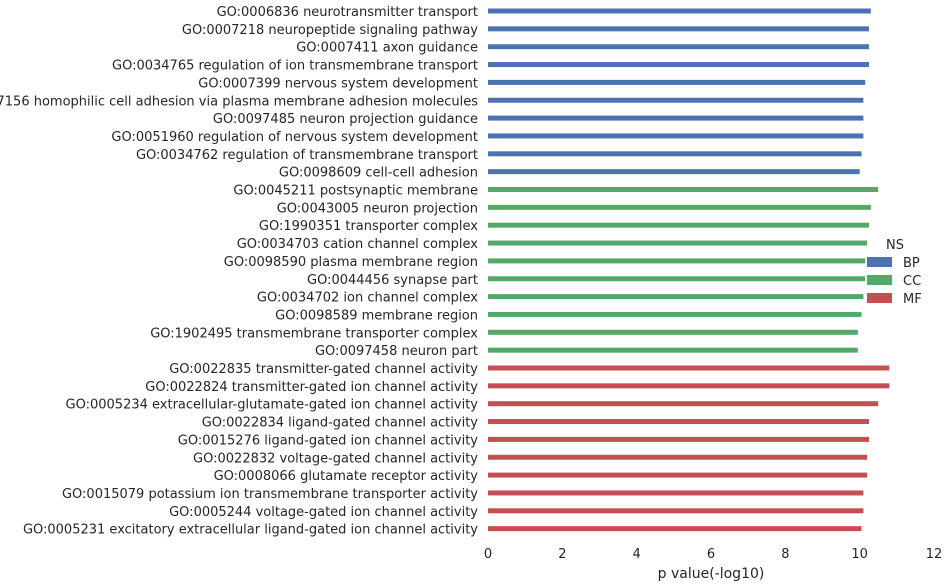  What do you see at coordinates (367, 298) in the screenshot?
I see `category-label: GO:0034702 ion channel complex` at bounding box center [367, 298].